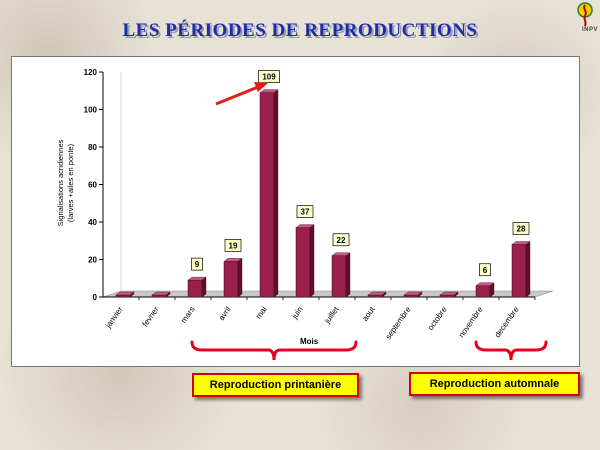  I want to click on bar-top-janvier, so click(125, 293).